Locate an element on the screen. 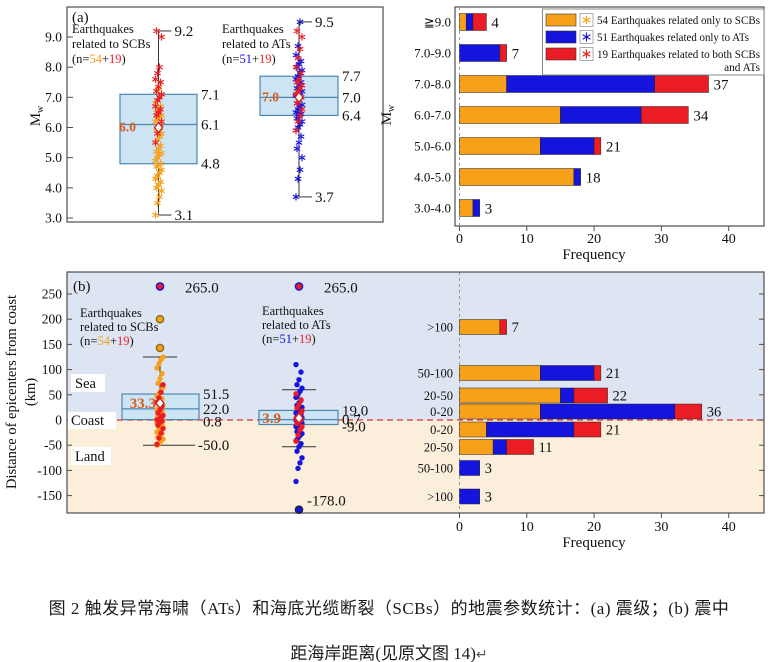  sample-size-label: (n=51+19) is located at coordinates (249, 59).